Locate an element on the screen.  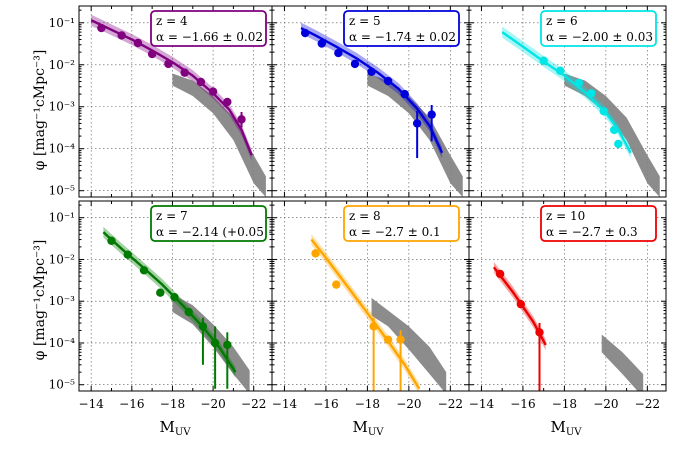
ylabel-bottom: φ [mag⁻¹cMpc⁻³] is located at coordinates (40, 300).